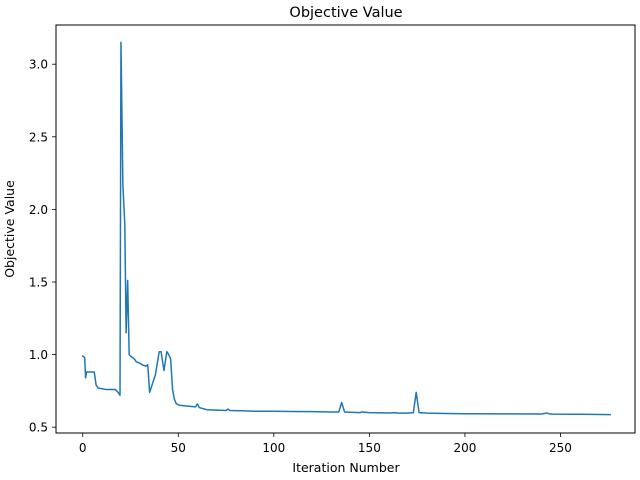 The height and width of the screenshot is (480, 640). What do you see at coordinates (38, 355) in the screenshot?
I see `y-tick-label: 1.0` at bounding box center [38, 355].